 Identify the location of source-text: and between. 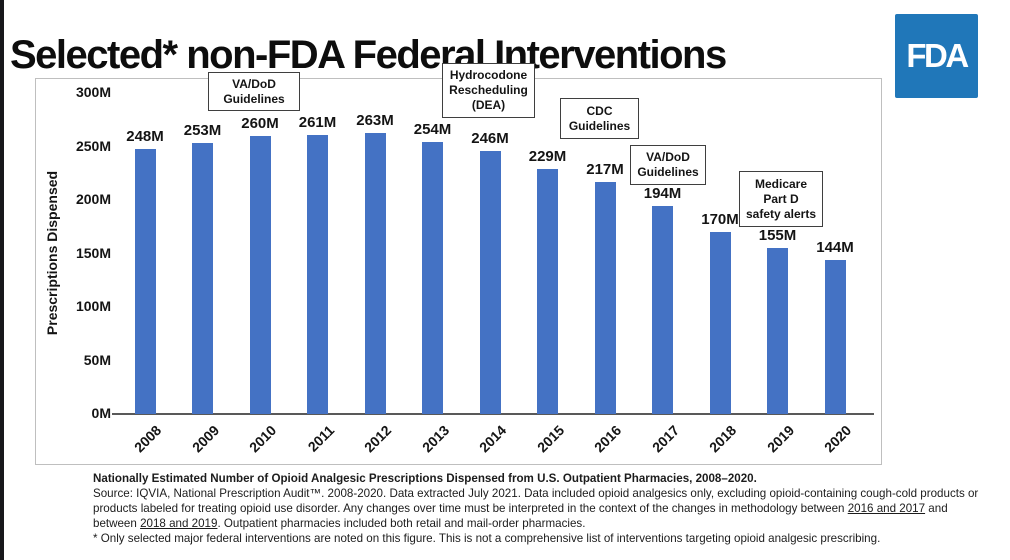
(520, 515).